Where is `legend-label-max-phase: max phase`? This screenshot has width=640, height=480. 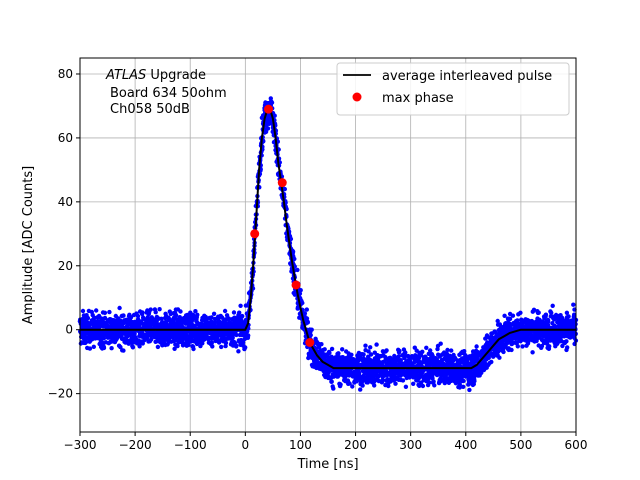 legend-label-max-phase: max phase is located at coordinates (418, 98).